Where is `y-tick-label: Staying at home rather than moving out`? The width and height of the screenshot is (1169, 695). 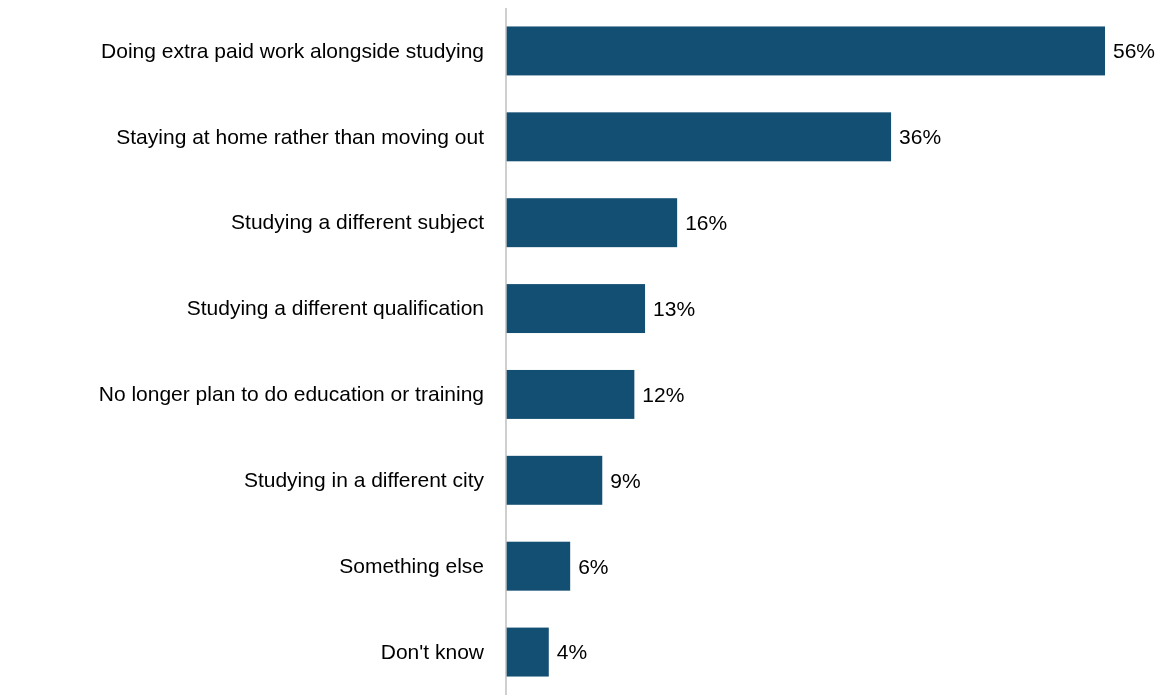 y-tick-label: Staying at home rather than moving out is located at coordinates (300, 136).